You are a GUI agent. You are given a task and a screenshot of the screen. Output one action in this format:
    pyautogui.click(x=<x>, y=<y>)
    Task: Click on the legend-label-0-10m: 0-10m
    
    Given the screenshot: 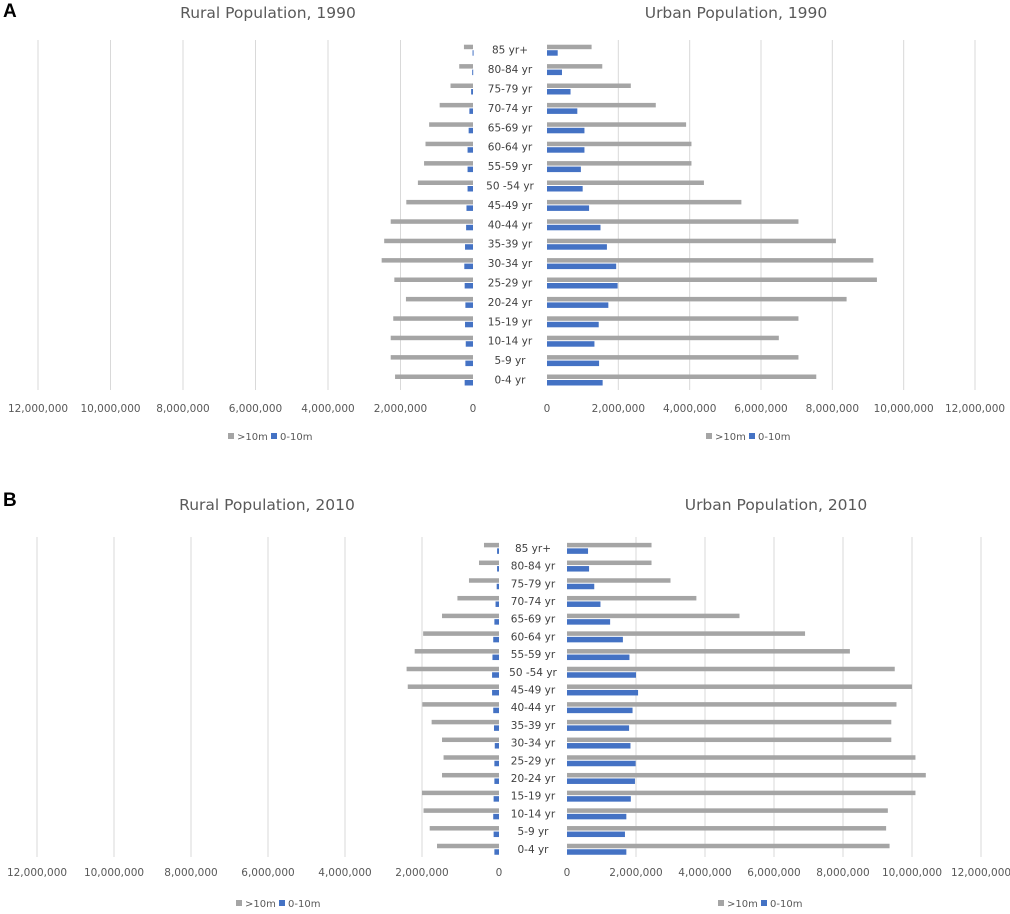 What is the action you would take?
    pyautogui.click(x=774, y=437)
    